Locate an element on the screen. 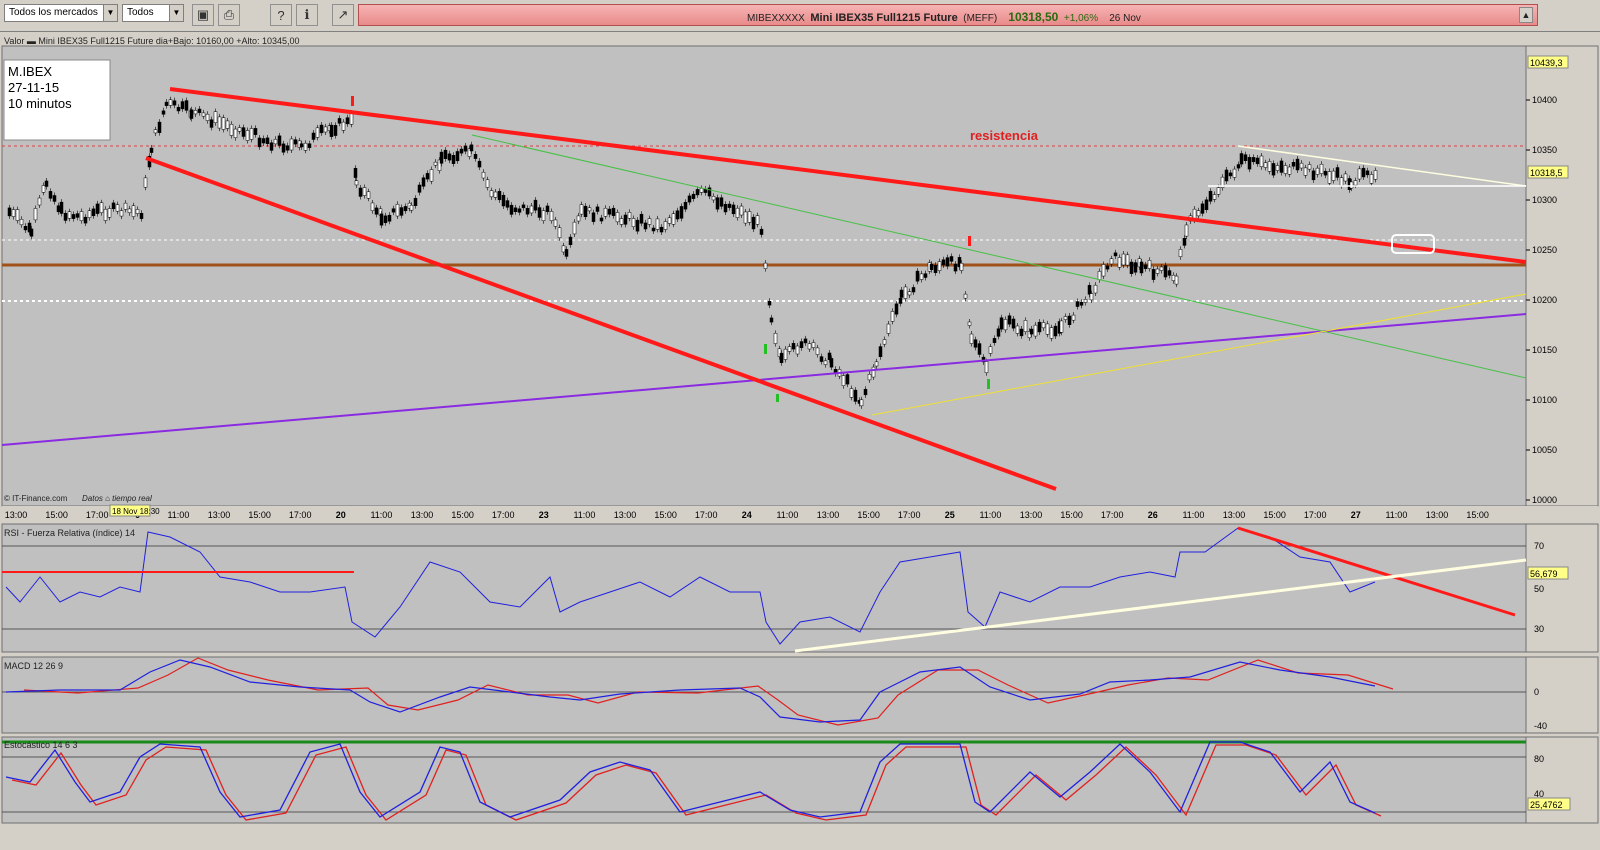 This screenshot has width=1600, height=850. print-button: ⎙ is located at coordinates (229, 15).